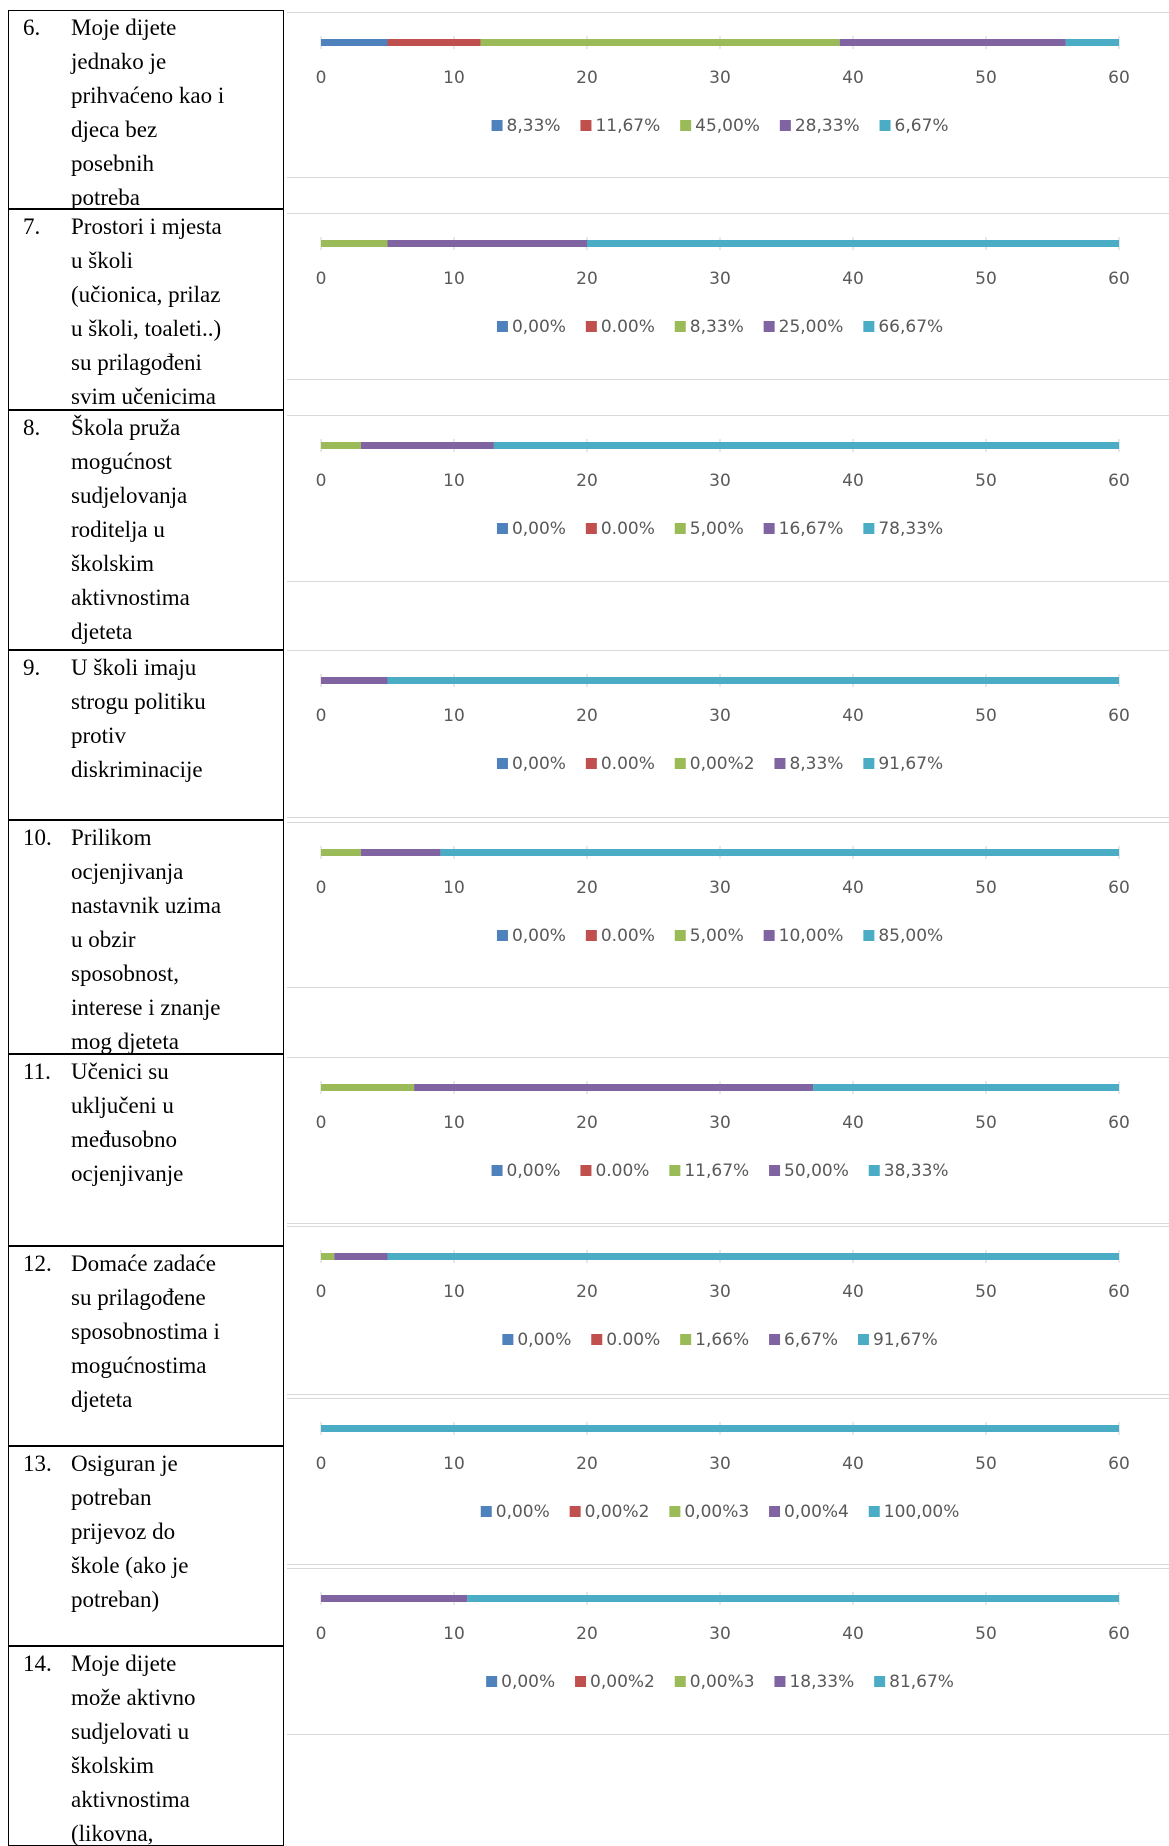 The height and width of the screenshot is (1846, 1169). What do you see at coordinates (916, 1171) in the screenshot?
I see `legend-label: 38,33%` at bounding box center [916, 1171].